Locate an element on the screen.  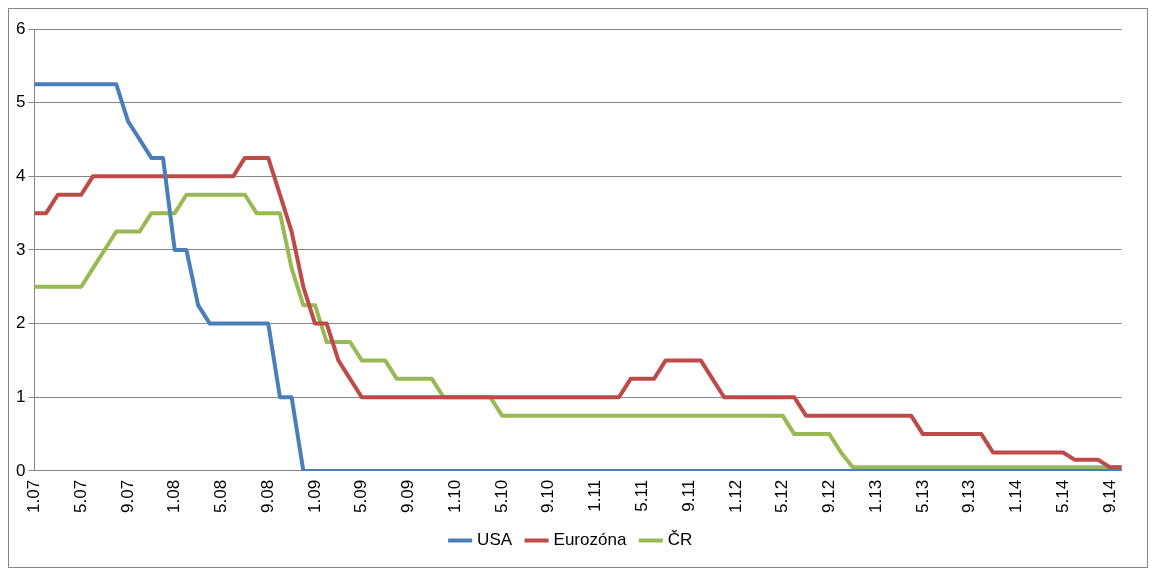
x-tick-label: 1.13 is located at coordinates (875, 496).